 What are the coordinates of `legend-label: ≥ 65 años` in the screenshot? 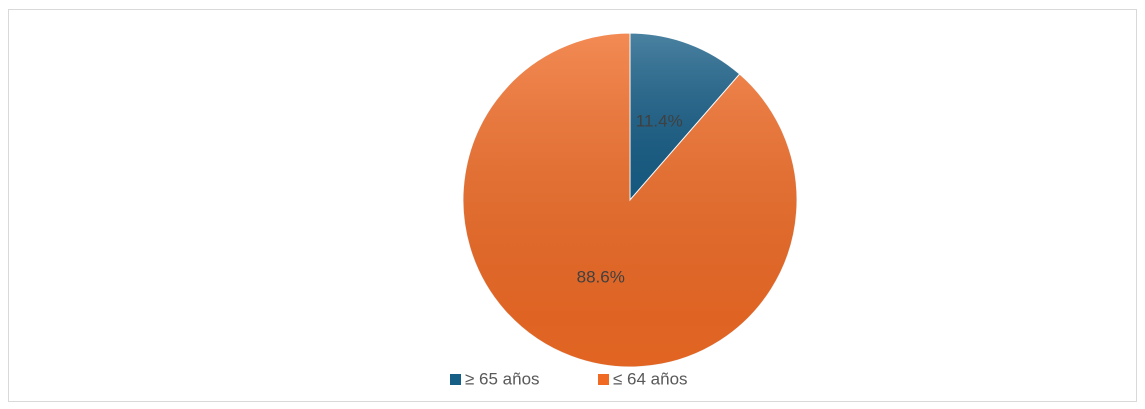 It's located at (502, 378).